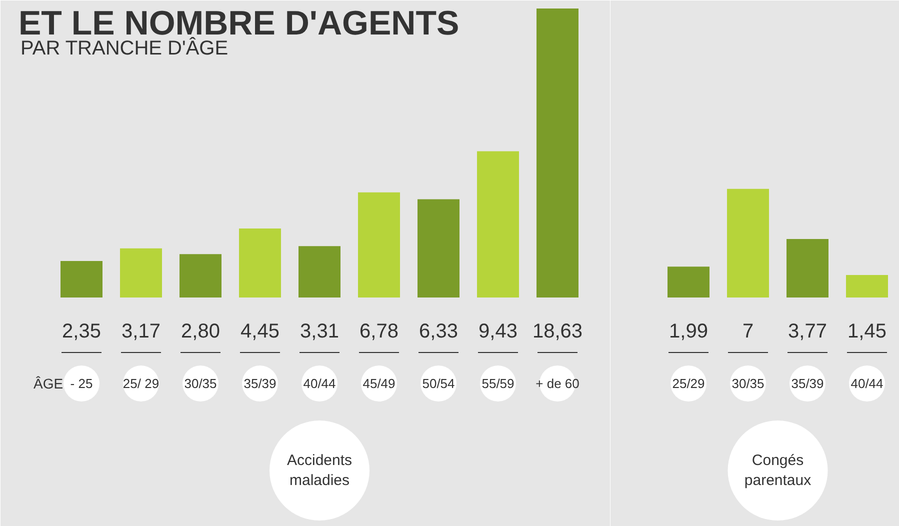 The height and width of the screenshot is (526, 899). Describe the element at coordinates (200, 331) in the screenshot. I see `data-label: 2,80` at that location.